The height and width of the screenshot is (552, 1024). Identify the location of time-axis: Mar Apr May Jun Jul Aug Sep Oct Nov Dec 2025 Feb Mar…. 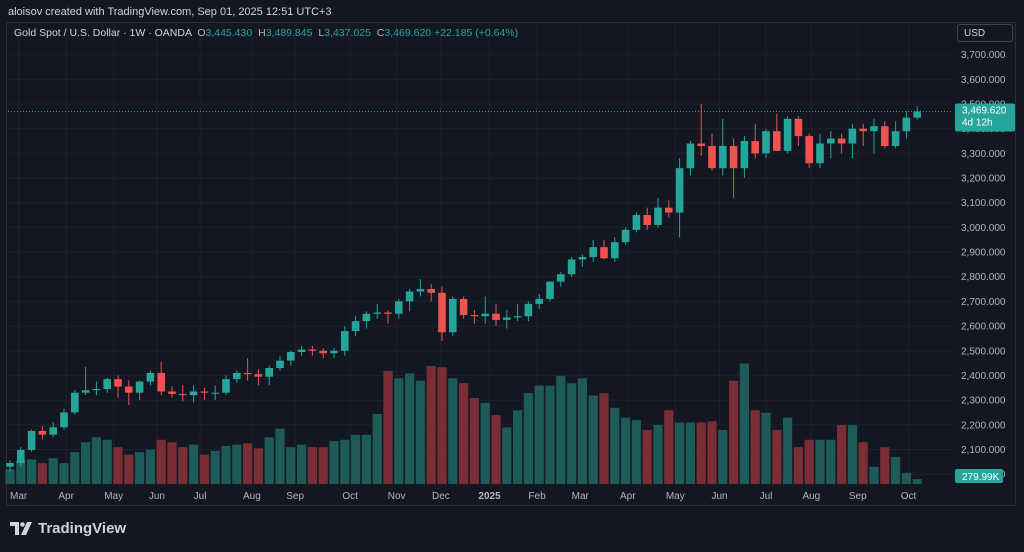
(463, 496).